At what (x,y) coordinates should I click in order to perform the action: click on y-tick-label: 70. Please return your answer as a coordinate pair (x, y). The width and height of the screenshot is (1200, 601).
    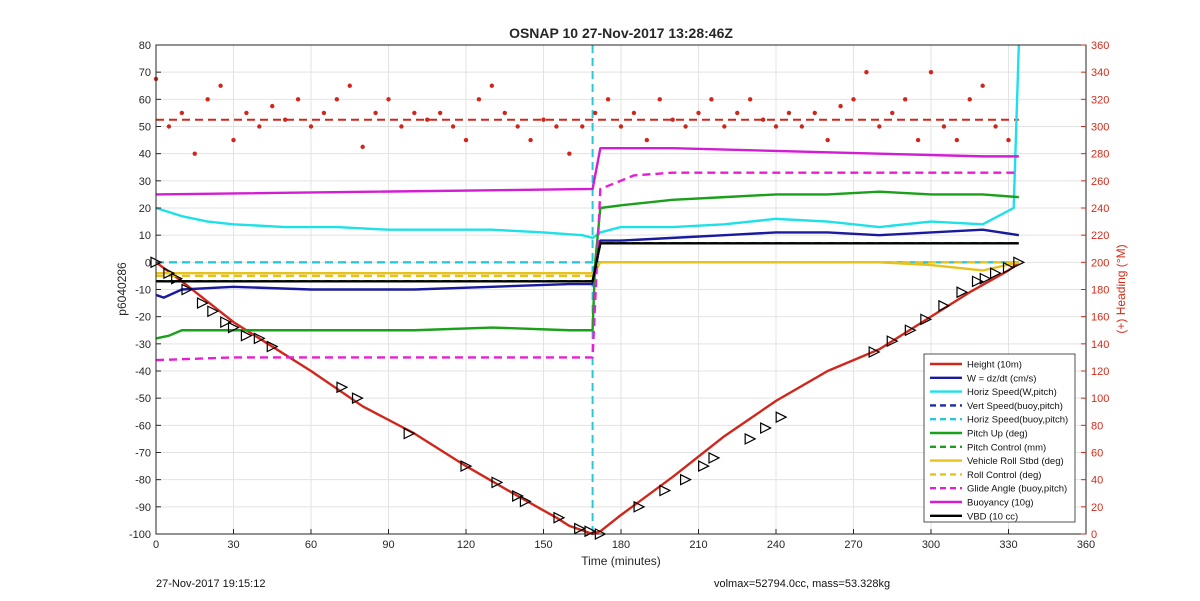
    Looking at the image, I should click on (145, 73).